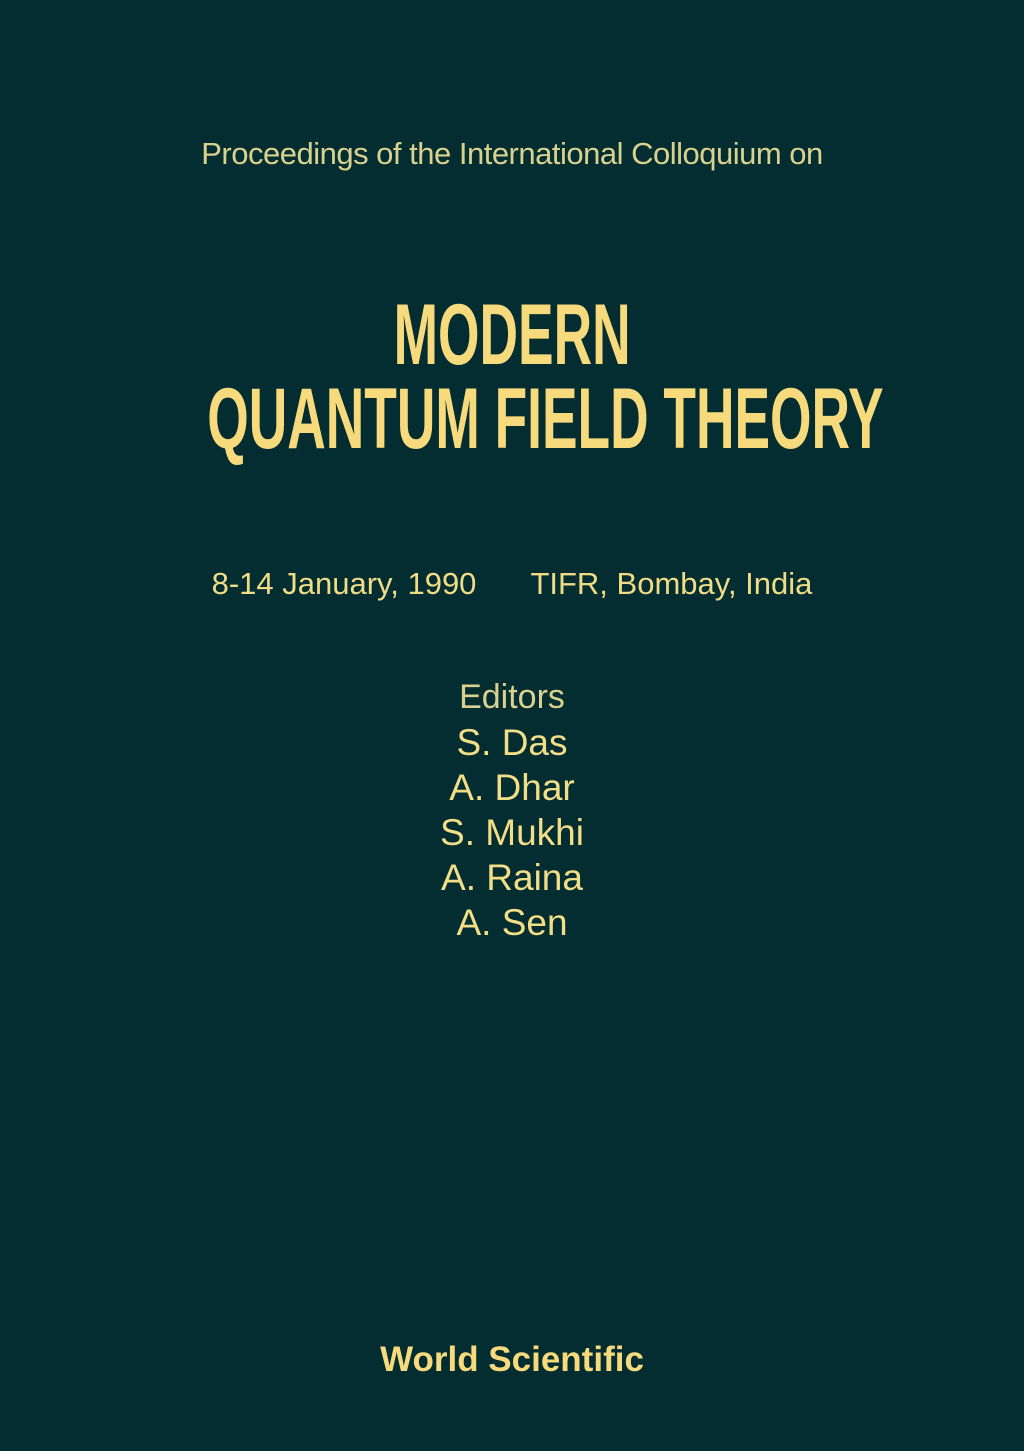 The image size is (1024, 1451). What do you see at coordinates (512, 1359) in the screenshot?
I see `publisher-name: World Scientific` at bounding box center [512, 1359].